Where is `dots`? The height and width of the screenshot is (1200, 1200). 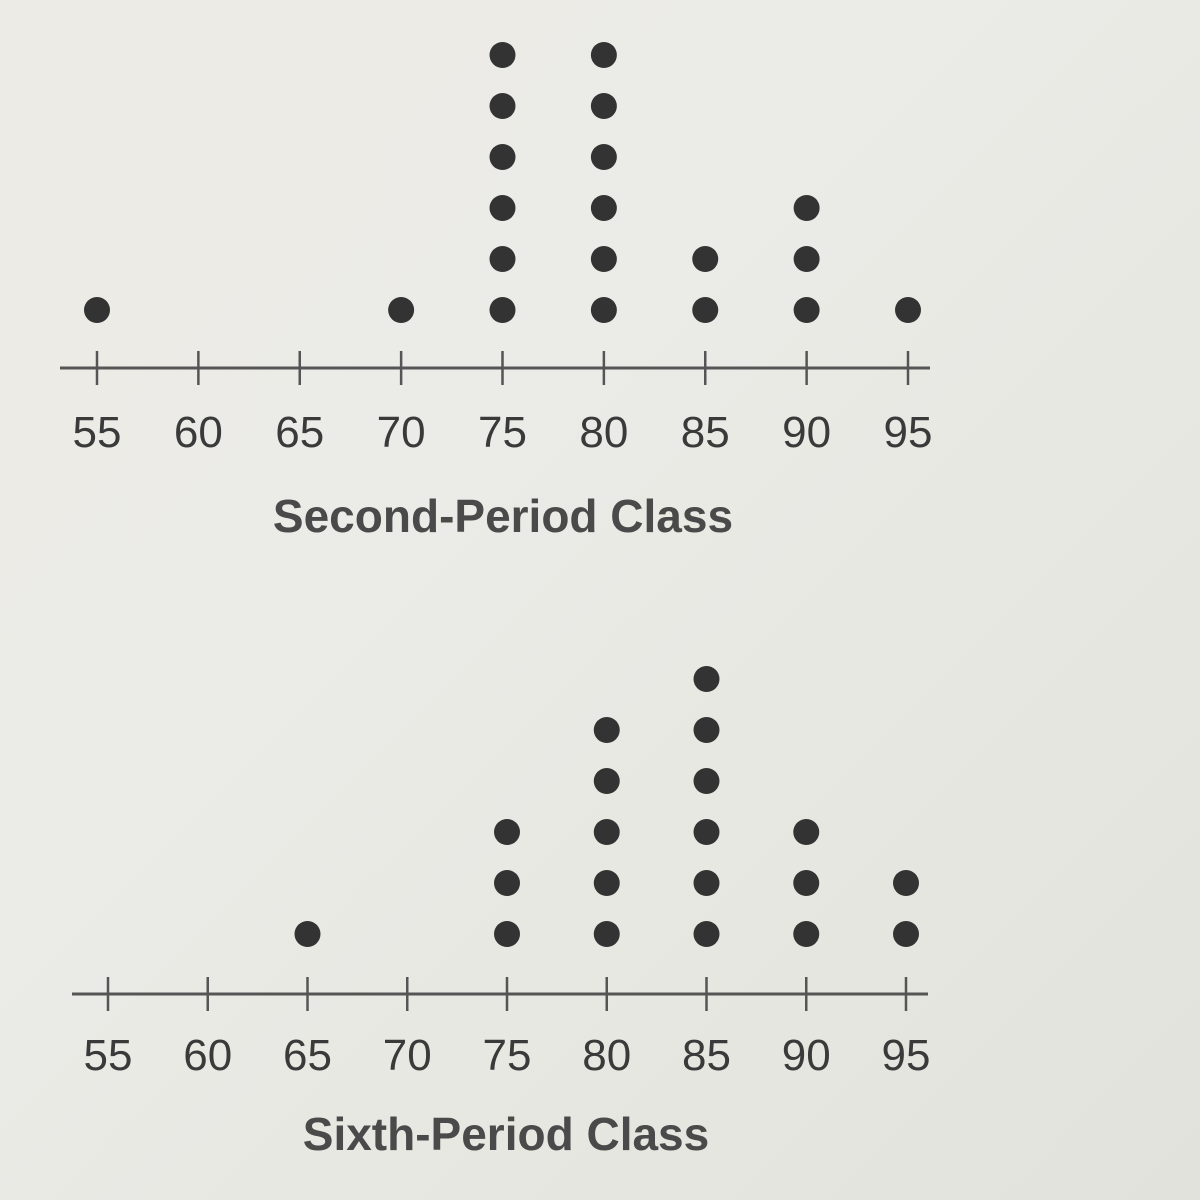
dots is located at coordinates (606, 806).